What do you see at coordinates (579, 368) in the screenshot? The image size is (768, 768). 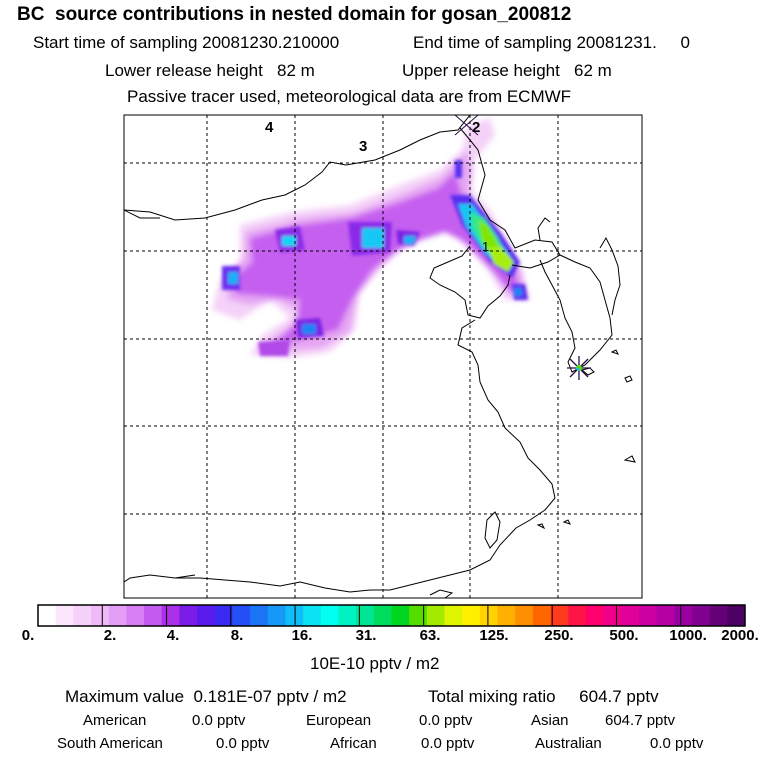 I see `receptor-star-icon` at bounding box center [579, 368].